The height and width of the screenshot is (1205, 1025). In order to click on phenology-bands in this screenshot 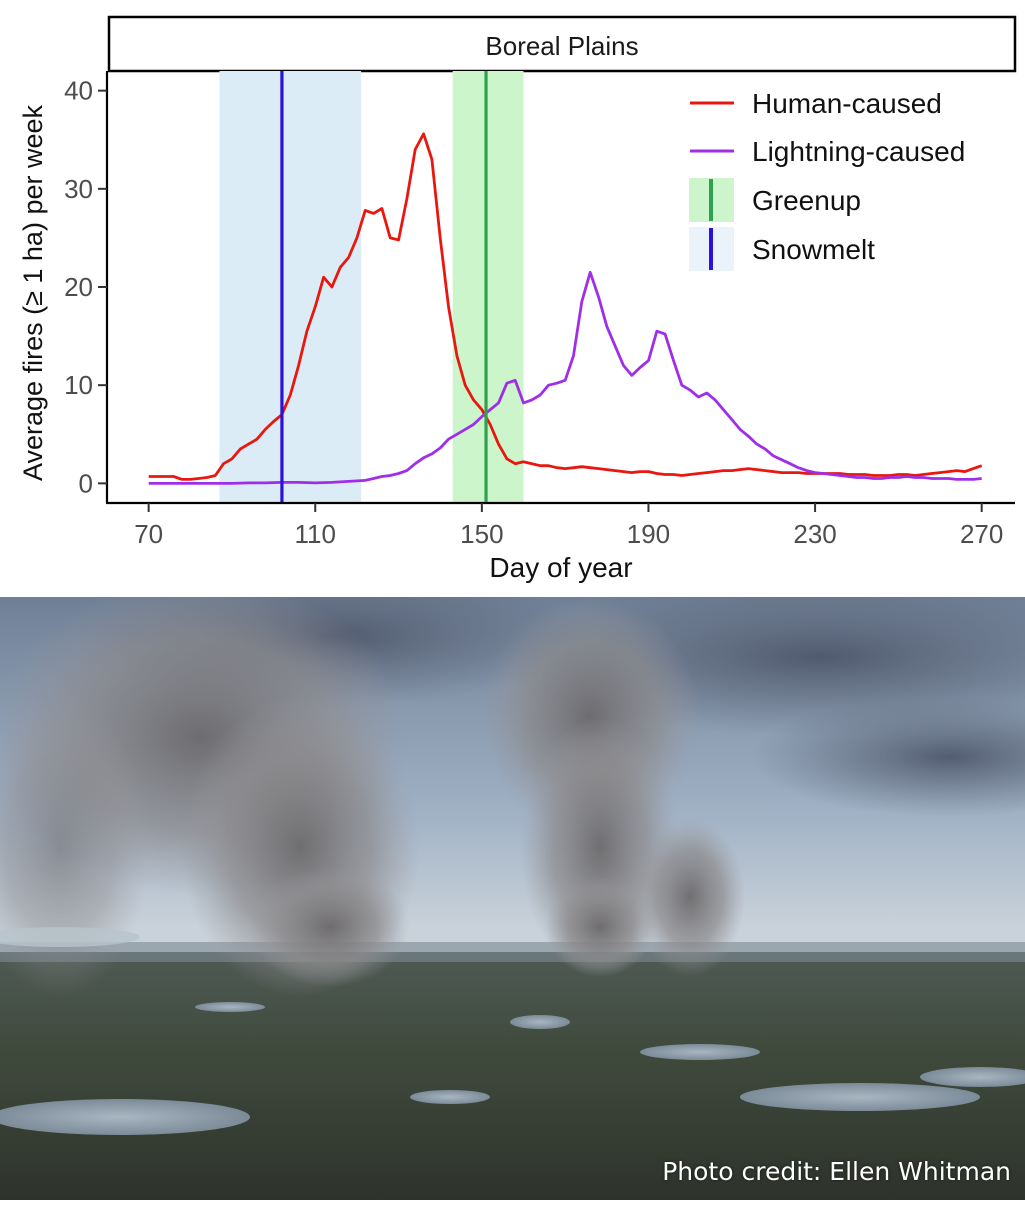, I will do `click(371, 287)`.